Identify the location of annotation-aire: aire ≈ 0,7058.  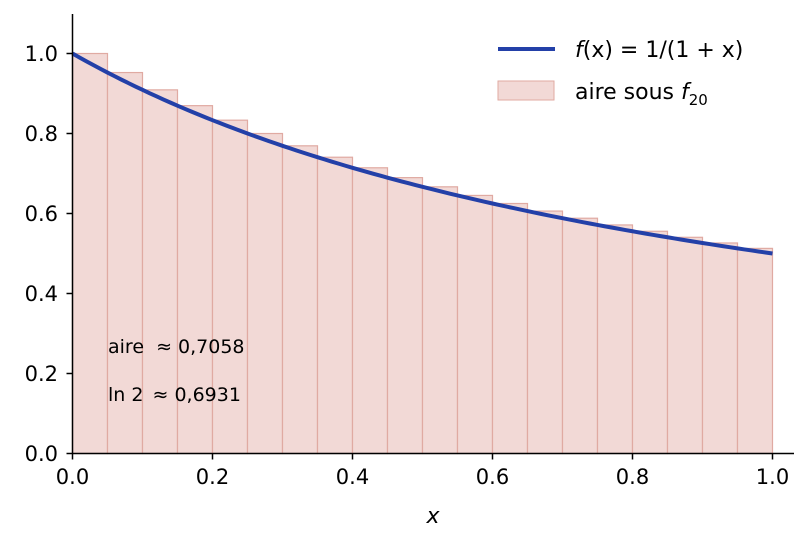
(176, 347).